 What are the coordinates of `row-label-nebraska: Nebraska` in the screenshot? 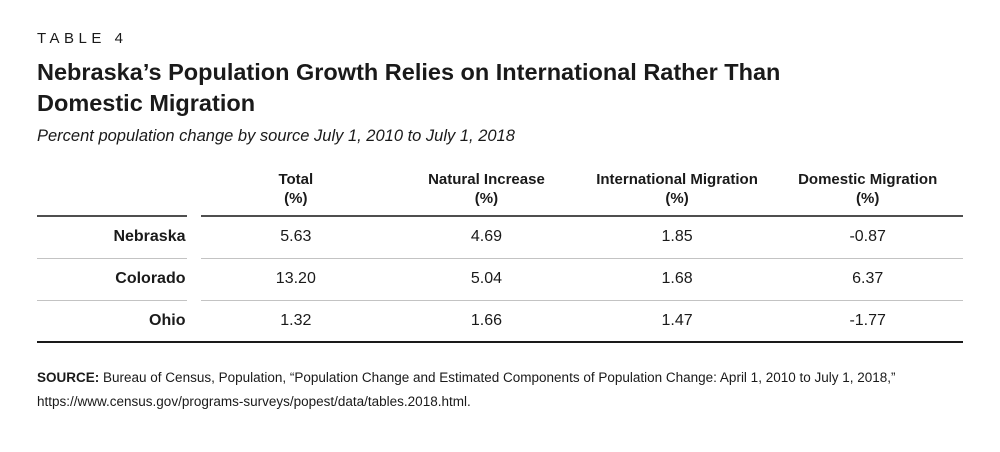 It's located at (112, 237).